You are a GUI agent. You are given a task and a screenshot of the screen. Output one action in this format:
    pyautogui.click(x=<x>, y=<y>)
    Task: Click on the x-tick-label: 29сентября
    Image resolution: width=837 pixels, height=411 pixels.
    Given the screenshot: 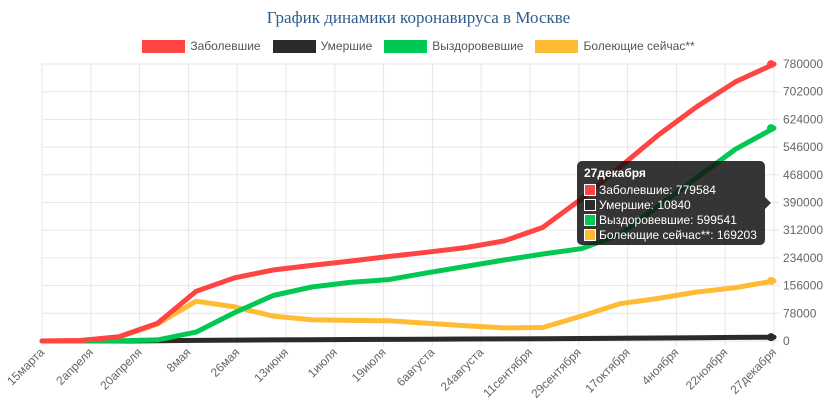 What is the action you would take?
    pyautogui.click(x=556, y=373)
    